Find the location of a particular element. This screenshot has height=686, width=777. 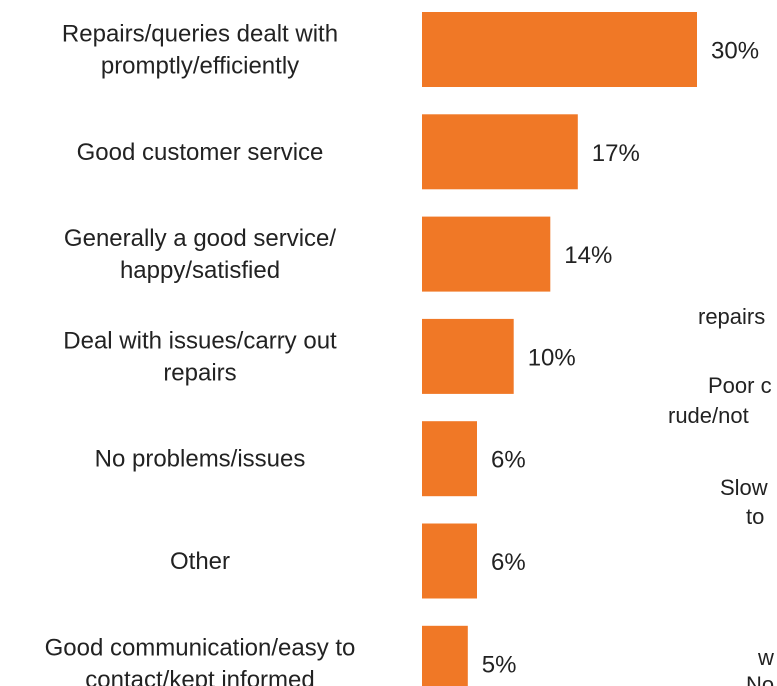

category-label-6-line-1: contact/kept informed is located at coordinates (199, 676).